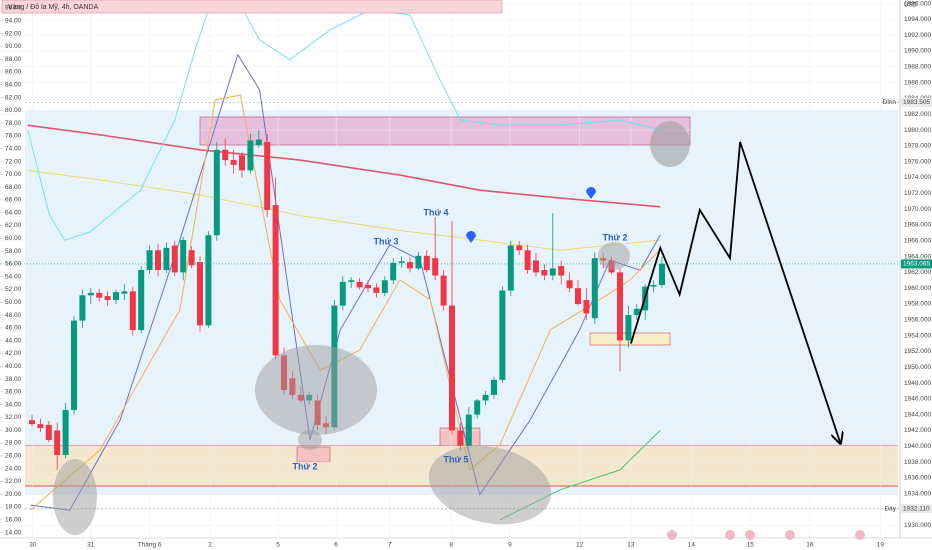  Describe the element at coordinates (278, 545) in the screenshot. I see `x-tick-label: 5` at that location.